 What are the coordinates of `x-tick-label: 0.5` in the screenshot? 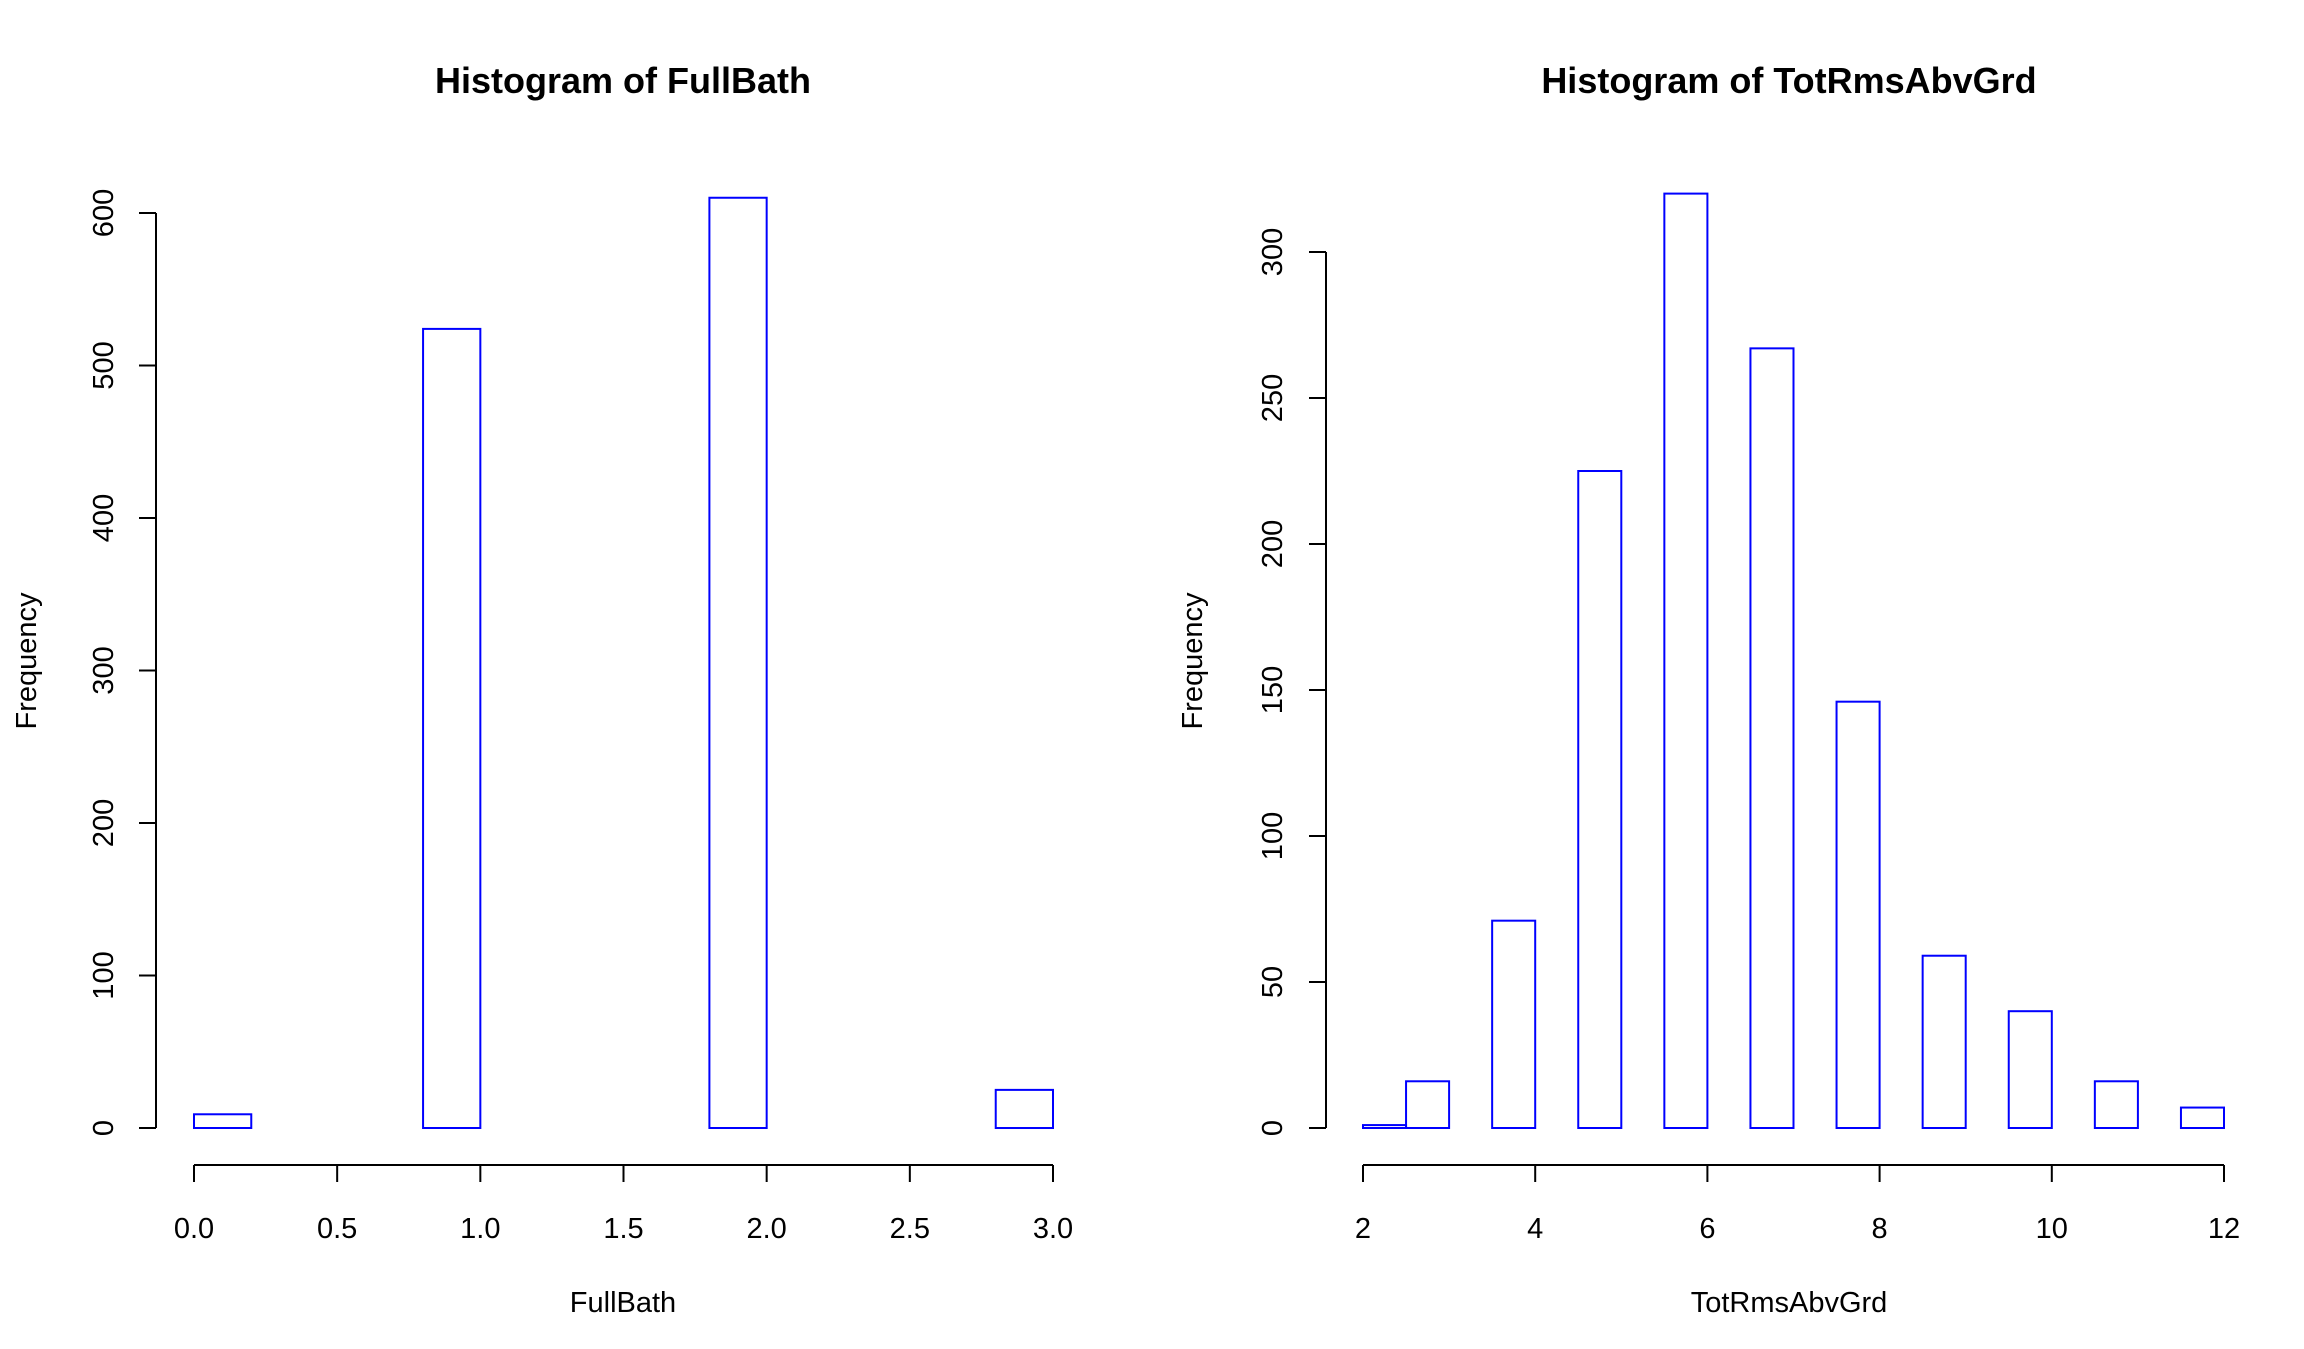 It's located at (337, 1229).